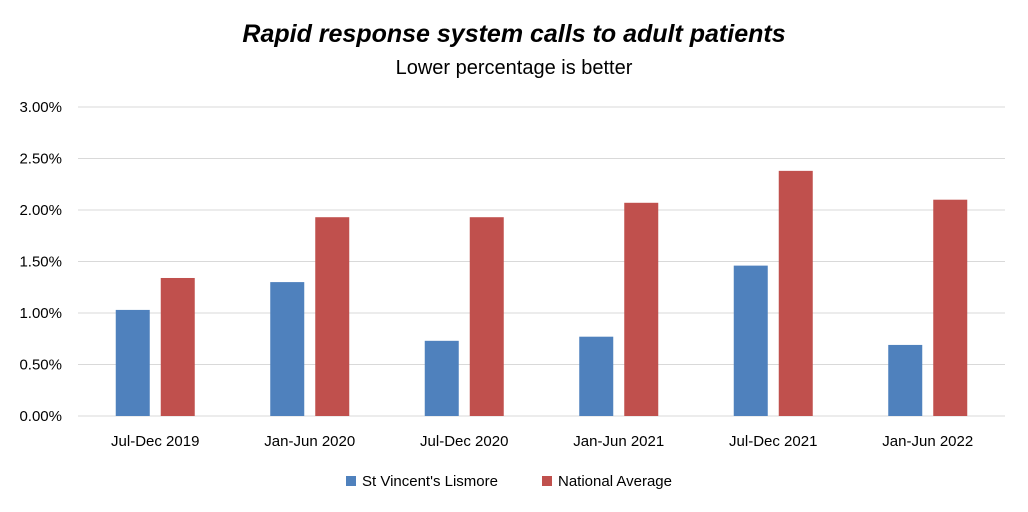  Describe the element at coordinates (430, 481) in the screenshot. I see `legend-label: St Vincent's Lismore` at that location.